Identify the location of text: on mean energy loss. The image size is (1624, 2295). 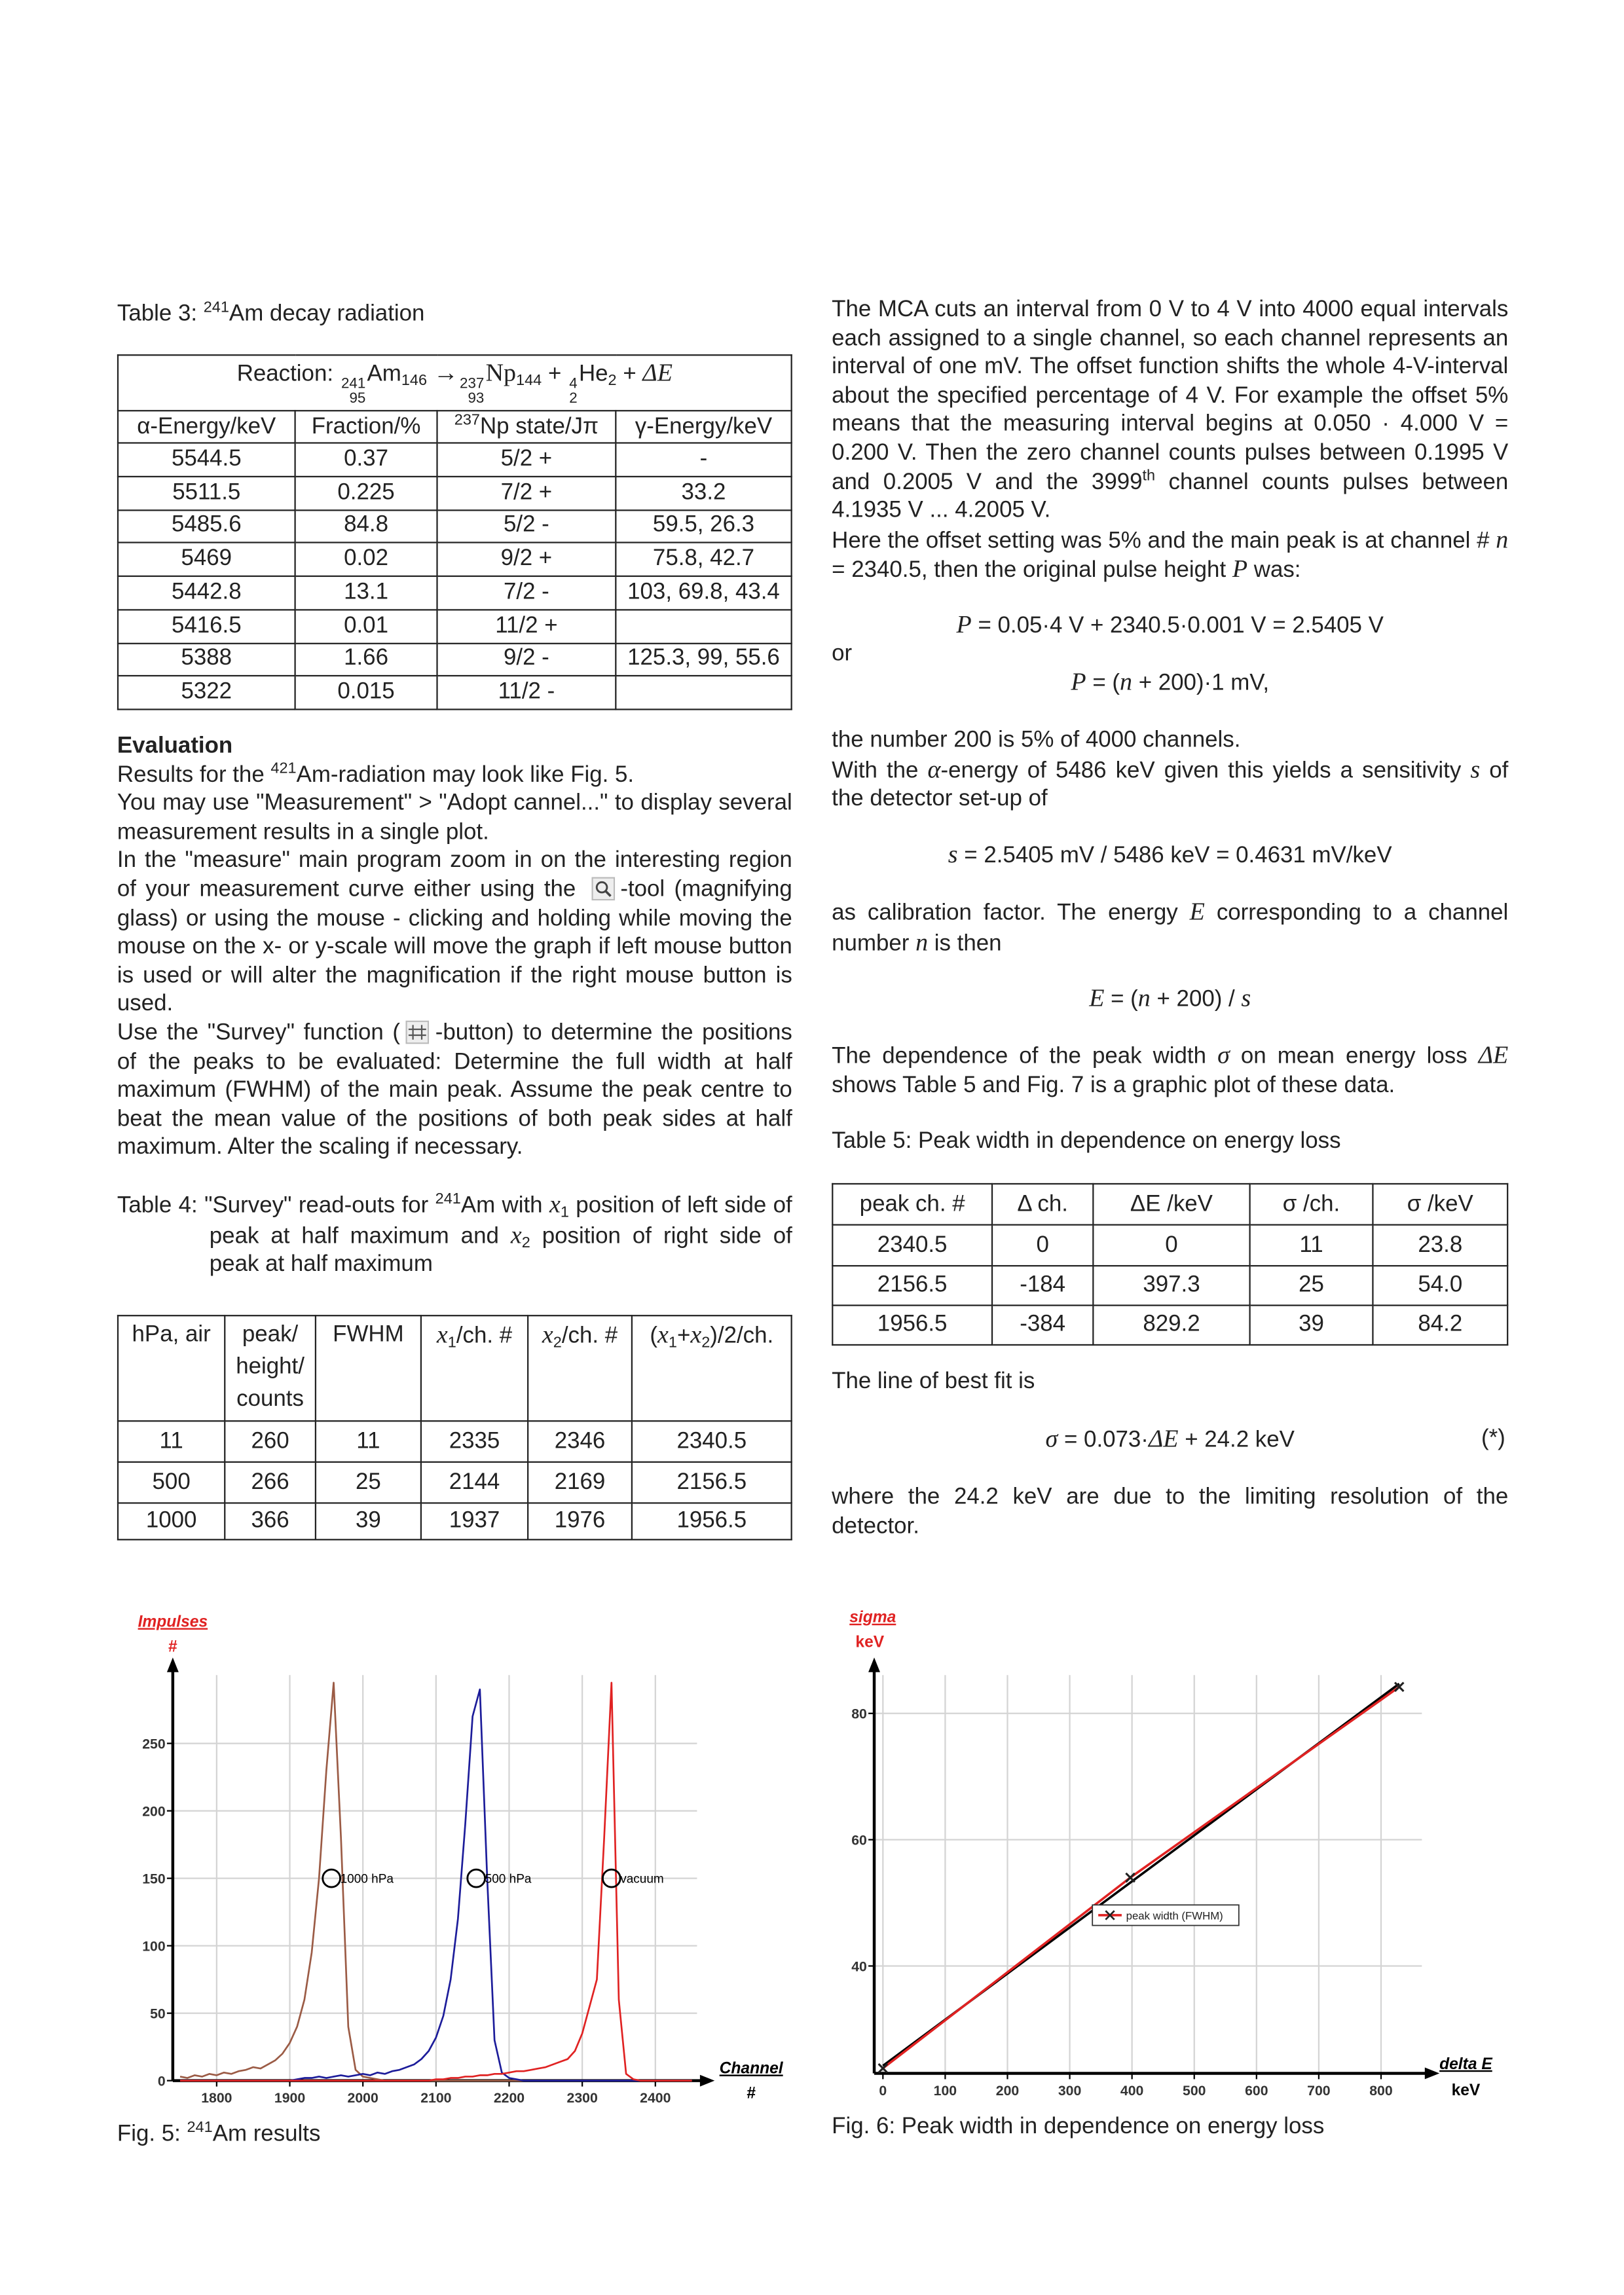
(1354, 1056).